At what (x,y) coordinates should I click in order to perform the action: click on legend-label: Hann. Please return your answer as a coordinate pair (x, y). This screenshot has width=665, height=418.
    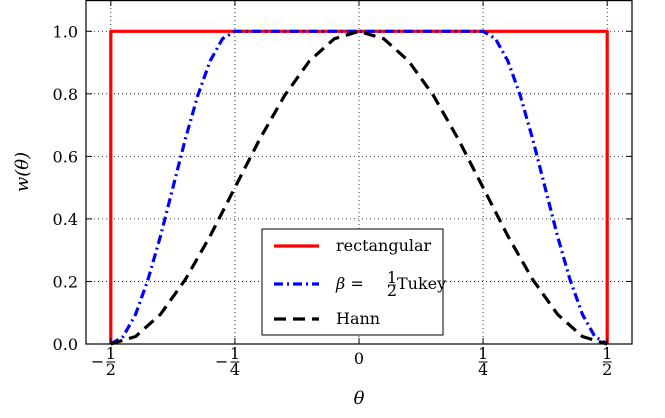
    Looking at the image, I should click on (358, 318).